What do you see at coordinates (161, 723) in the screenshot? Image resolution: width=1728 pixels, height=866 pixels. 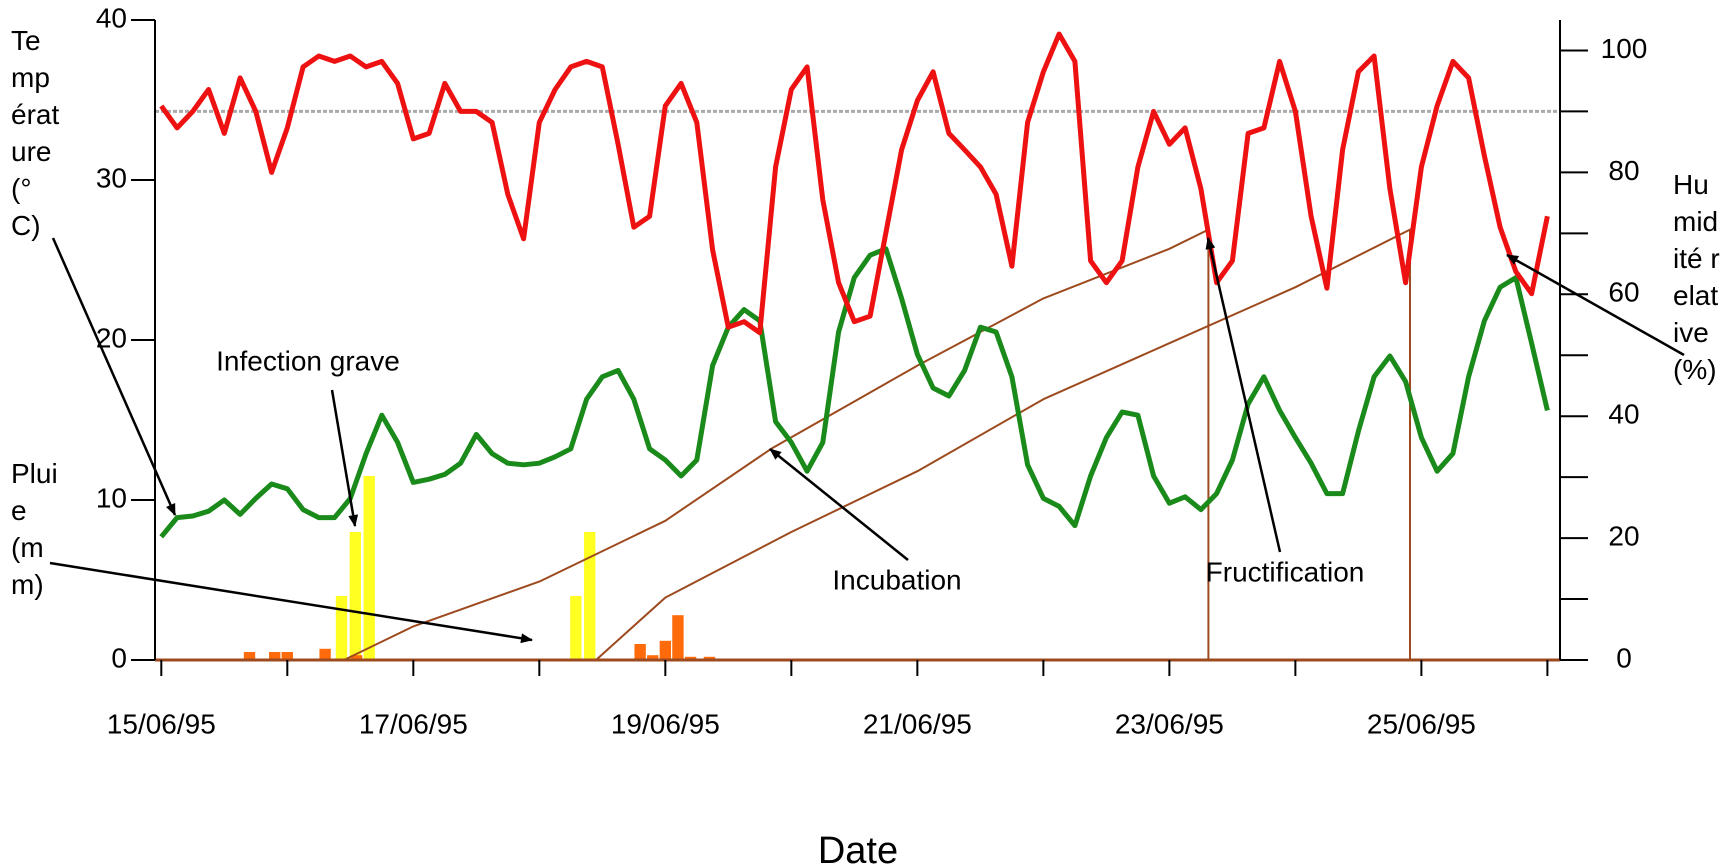 I see `x-tick-label: 15/06/95` at bounding box center [161, 723].